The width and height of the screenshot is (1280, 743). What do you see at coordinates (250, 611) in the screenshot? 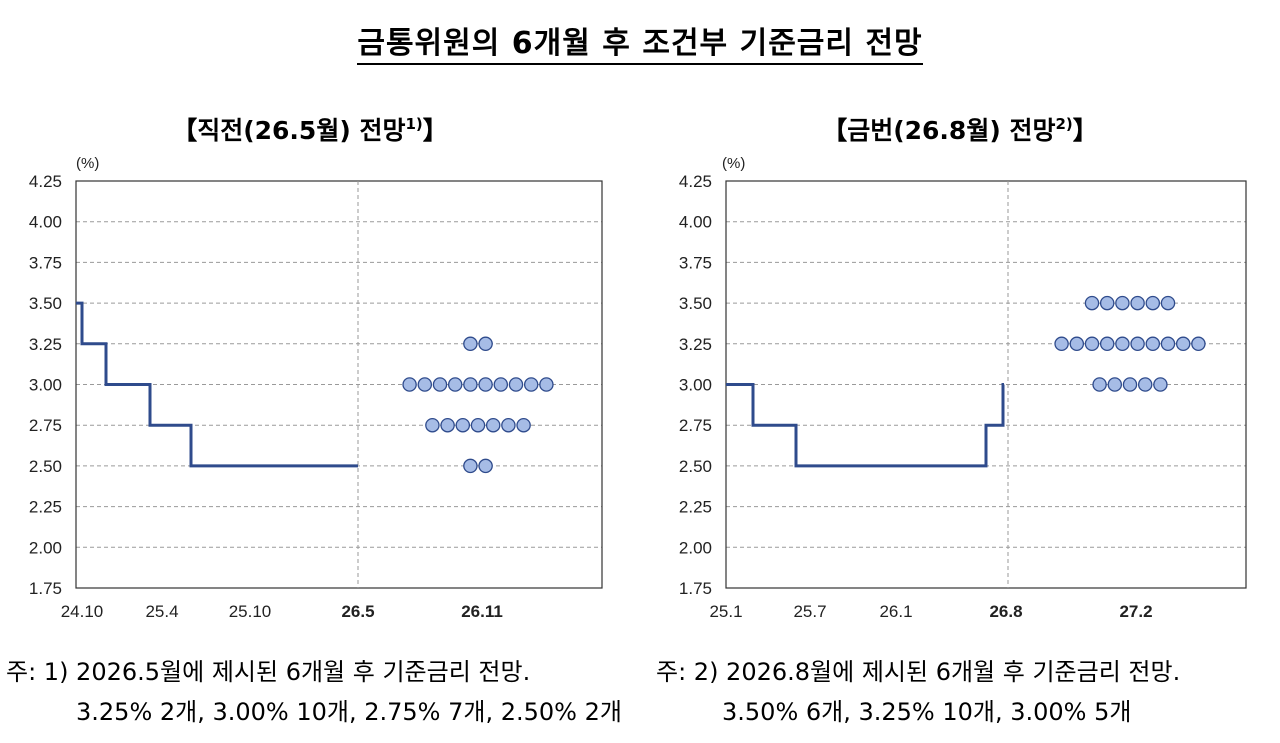
I see `x-tick-label: 25.10` at bounding box center [250, 611].